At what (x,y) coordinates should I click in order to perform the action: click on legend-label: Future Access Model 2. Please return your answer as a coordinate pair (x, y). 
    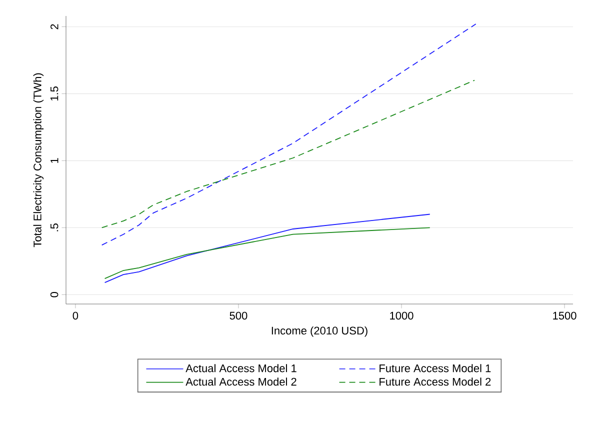
    Looking at the image, I should click on (435, 382).